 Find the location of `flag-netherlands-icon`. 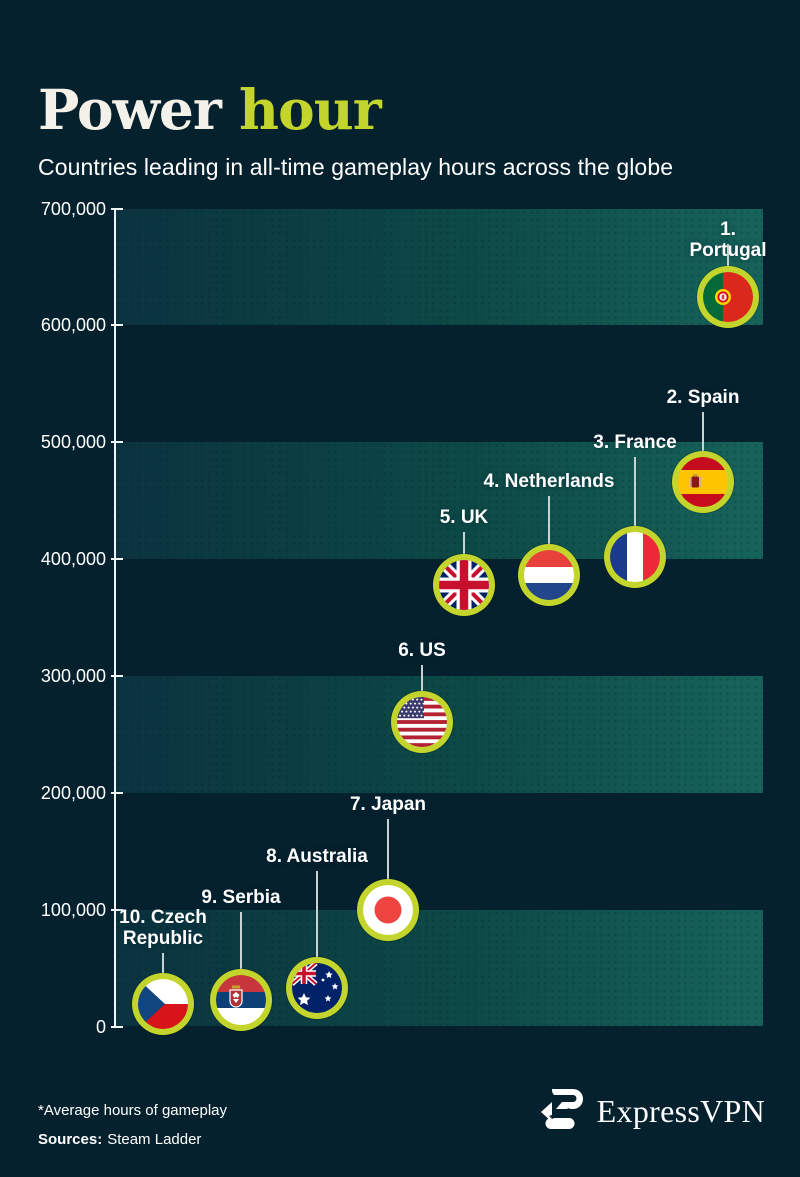

flag-netherlands-icon is located at coordinates (549, 575).